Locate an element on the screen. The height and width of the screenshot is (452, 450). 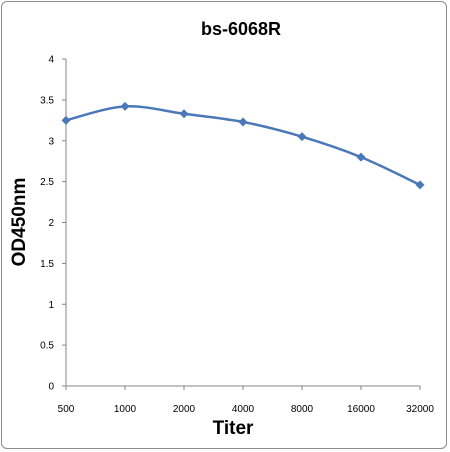
chart-title: bs-6068R is located at coordinates (241, 29).